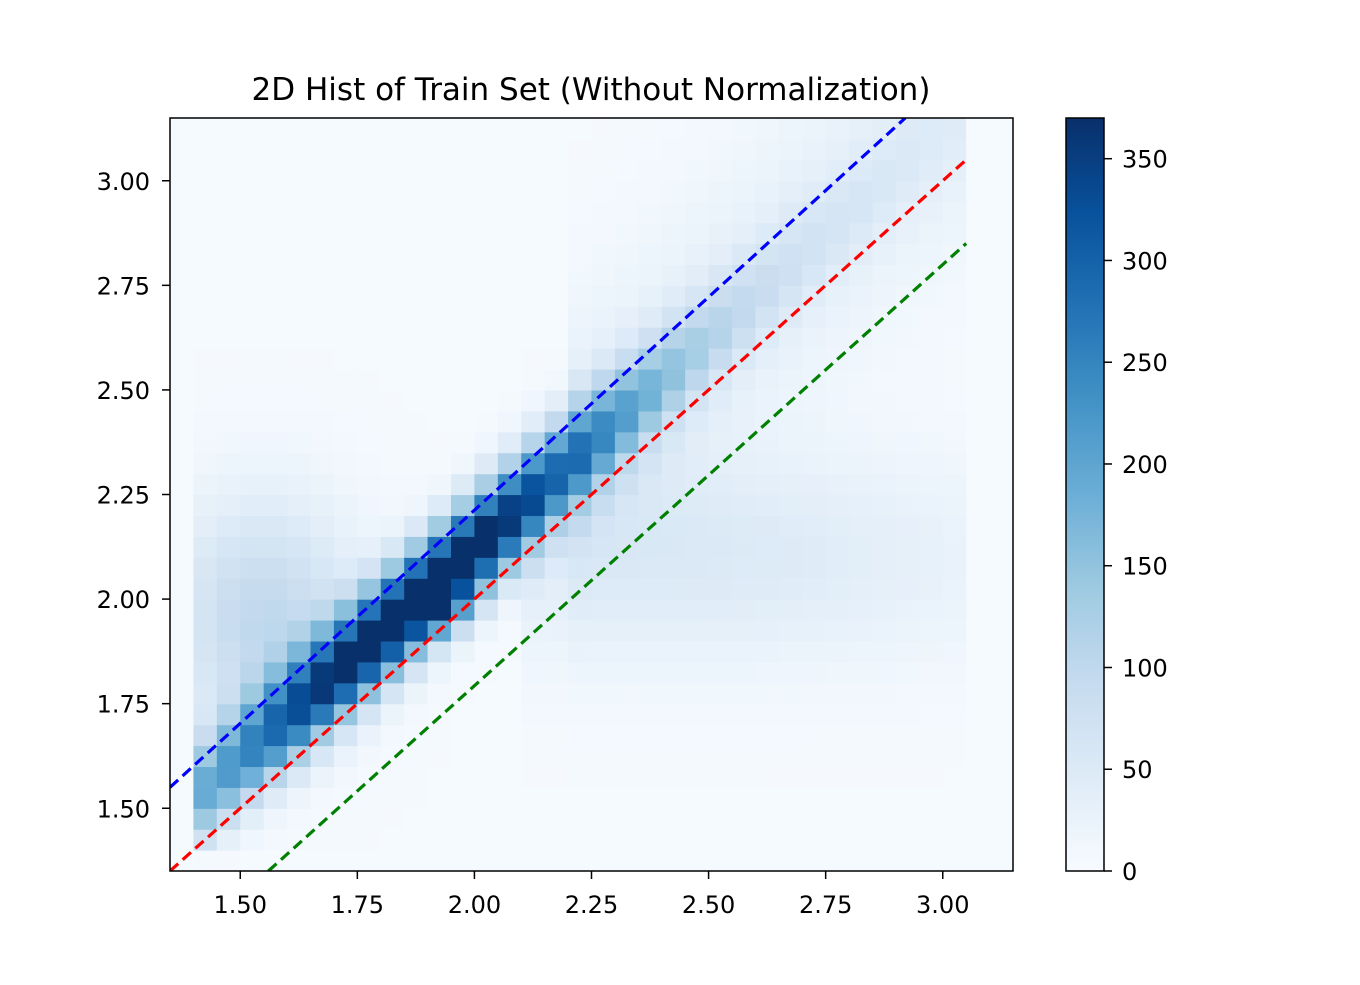 The width and height of the screenshot is (1360, 985). I want to click on colorbar-tick-label: 200, so click(1145, 465).